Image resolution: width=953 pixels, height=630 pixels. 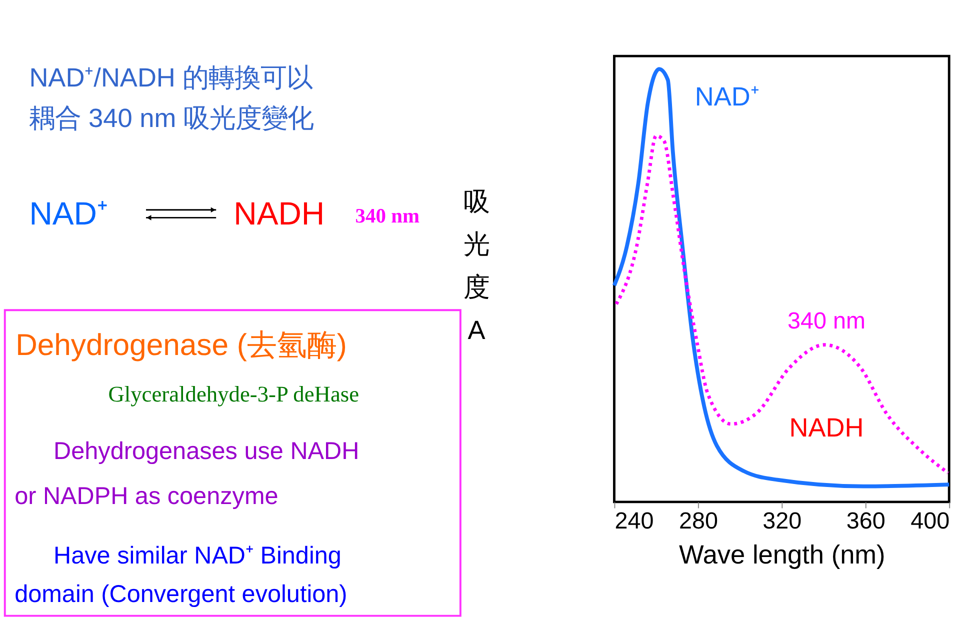 What do you see at coordinates (146, 496) in the screenshot?
I see `text: or NADPH as coenzyme` at bounding box center [146, 496].